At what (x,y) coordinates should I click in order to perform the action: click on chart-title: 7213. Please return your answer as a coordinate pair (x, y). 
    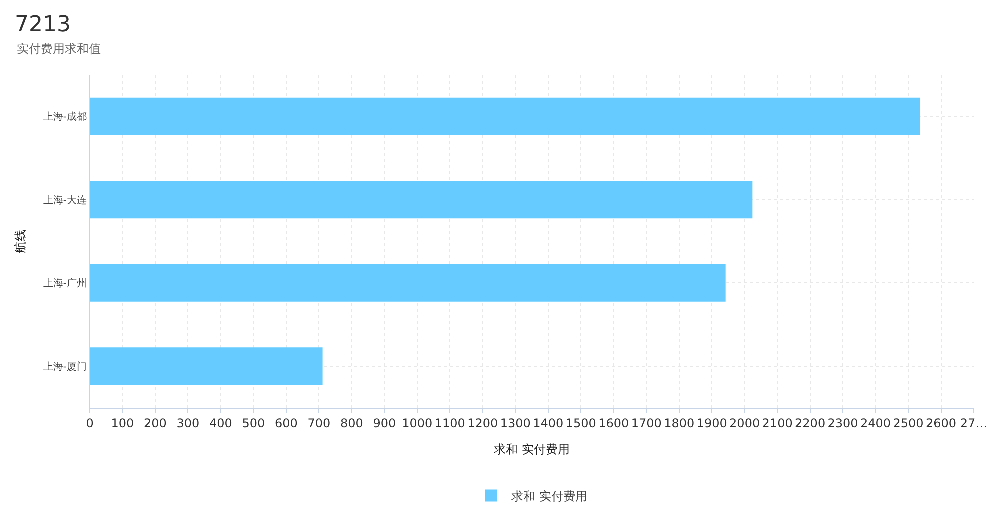
    Looking at the image, I should click on (43, 25).